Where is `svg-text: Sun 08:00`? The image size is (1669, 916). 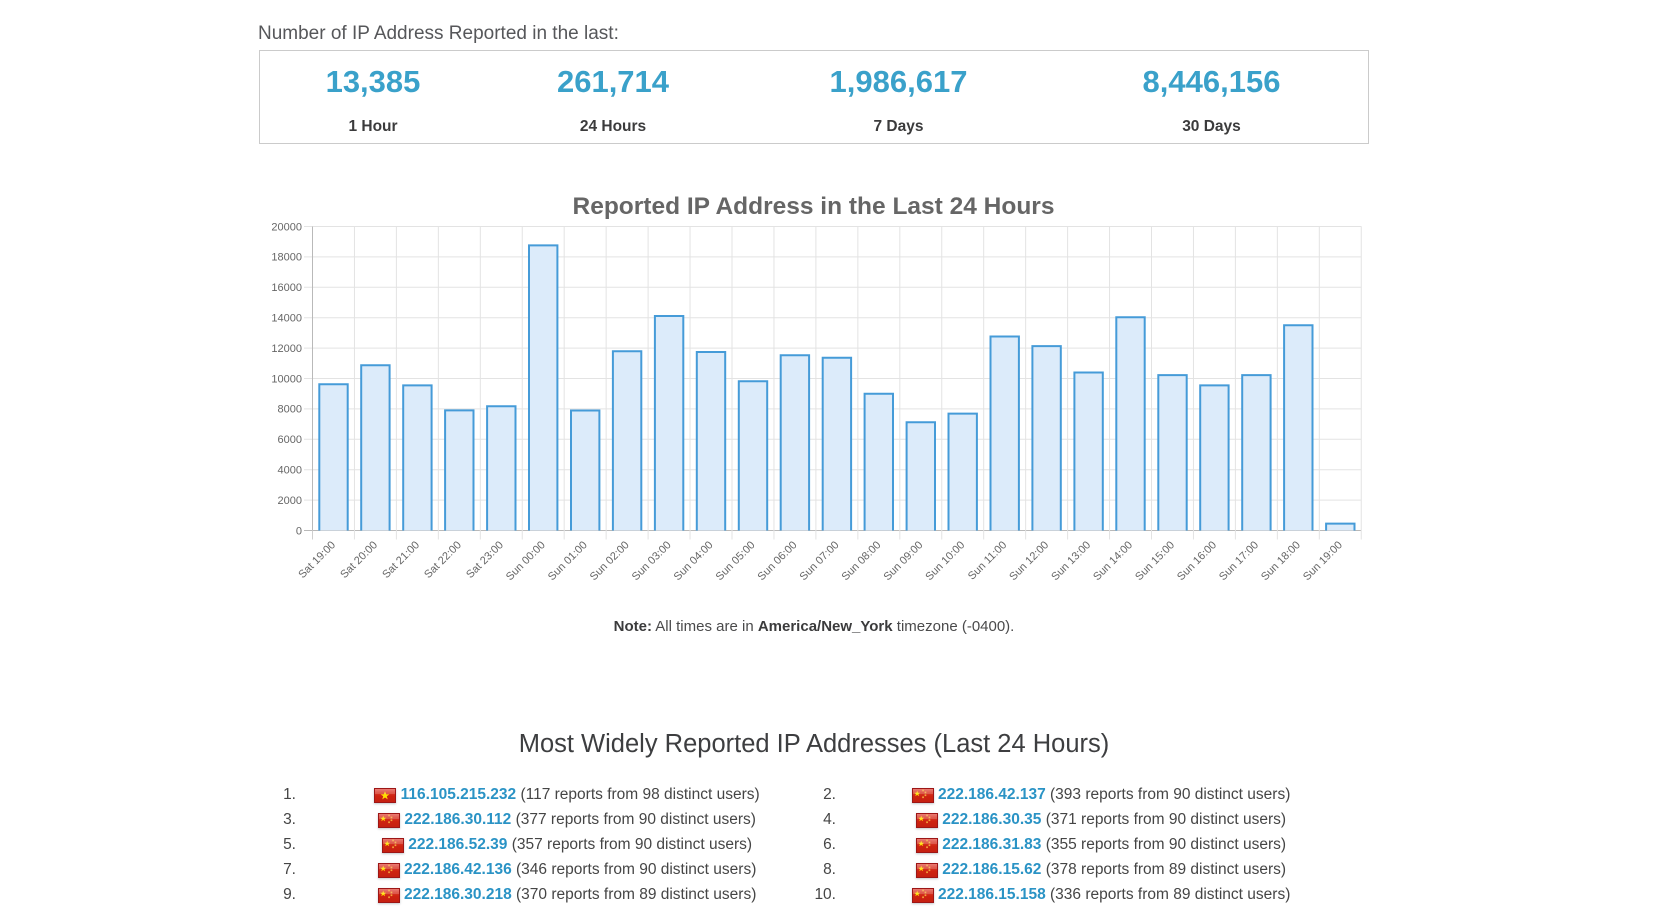
svg-text: Sun 08:00 is located at coordinates (861, 561).